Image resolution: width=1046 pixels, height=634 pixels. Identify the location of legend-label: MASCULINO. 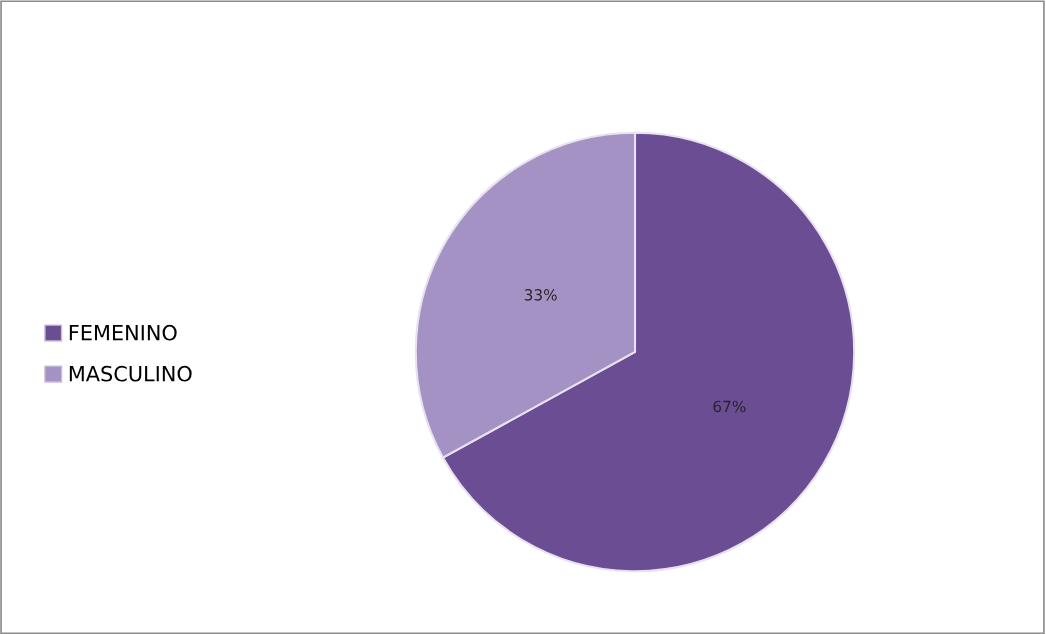
(130, 373).